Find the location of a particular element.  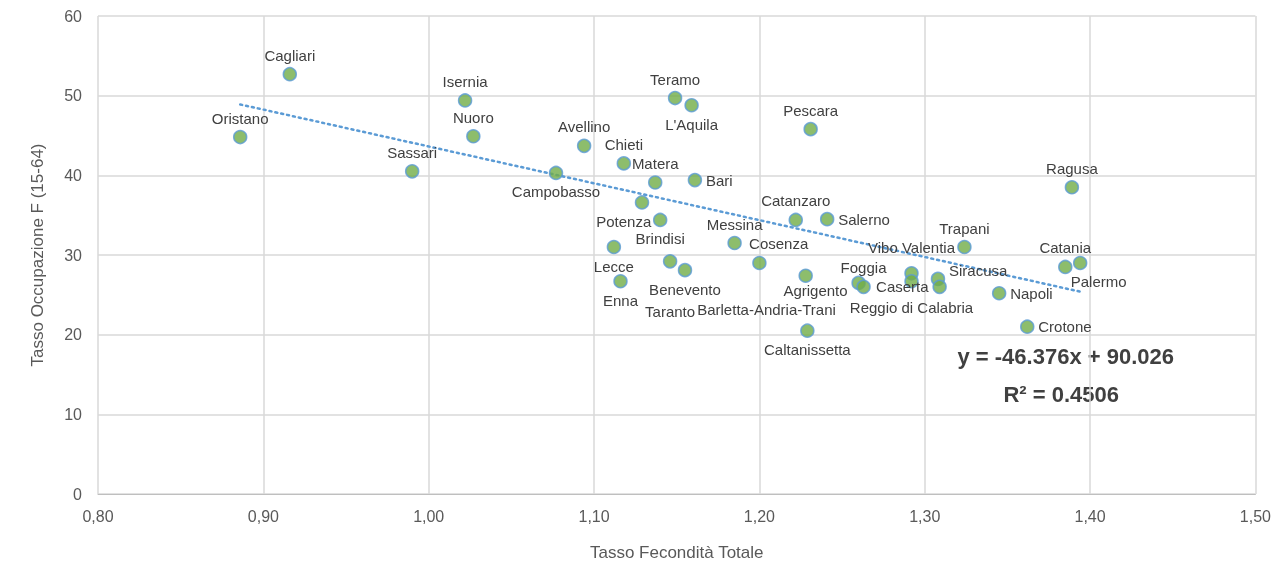

annotation: Caltanissetta is located at coordinates (807, 350).